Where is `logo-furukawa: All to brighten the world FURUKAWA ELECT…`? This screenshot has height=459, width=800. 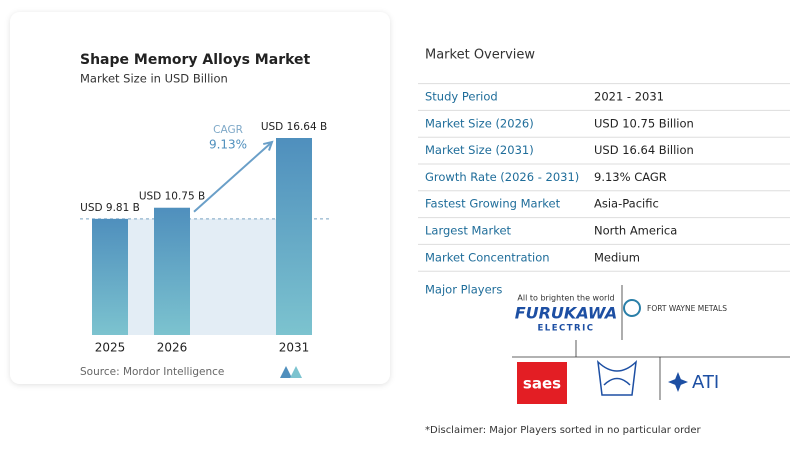
logo-furukawa: All to brighten the world FURUKAWA ELECT… is located at coordinates (566, 314).